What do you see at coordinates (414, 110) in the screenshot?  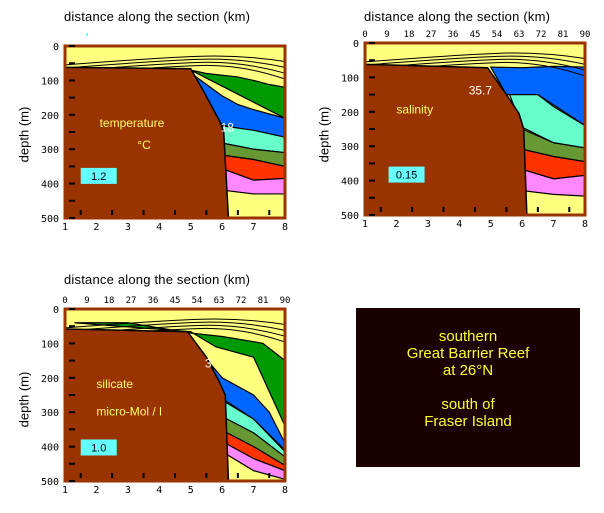 I see `variable-label: salinity` at bounding box center [414, 110].